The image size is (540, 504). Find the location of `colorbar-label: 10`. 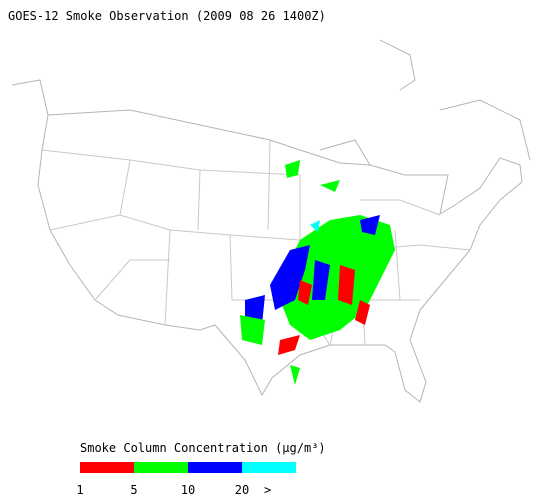

colorbar-label: 10 is located at coordinates (188, 490).